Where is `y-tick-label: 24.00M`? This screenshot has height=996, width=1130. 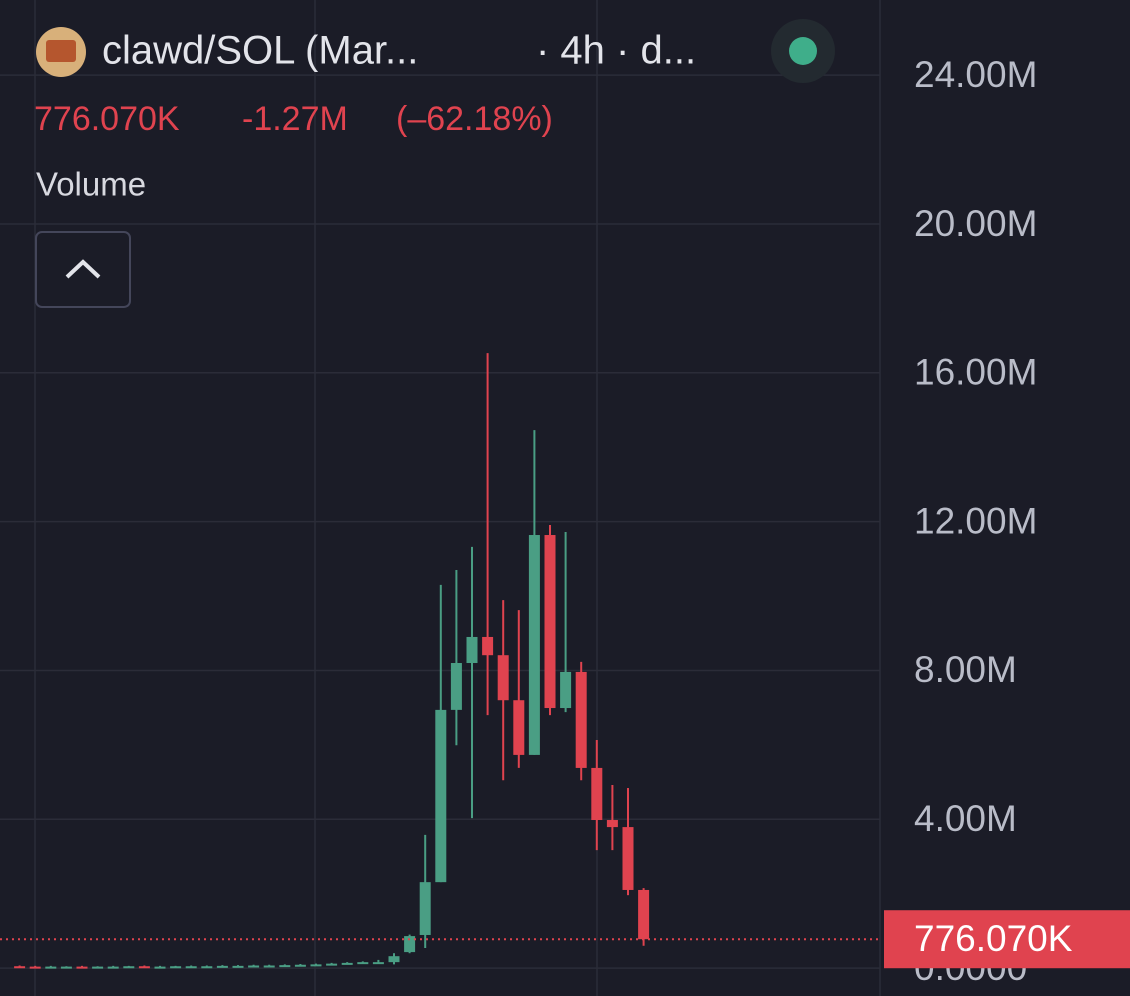 y-tick-label: 24.00M is located at coordinates (975, 74).